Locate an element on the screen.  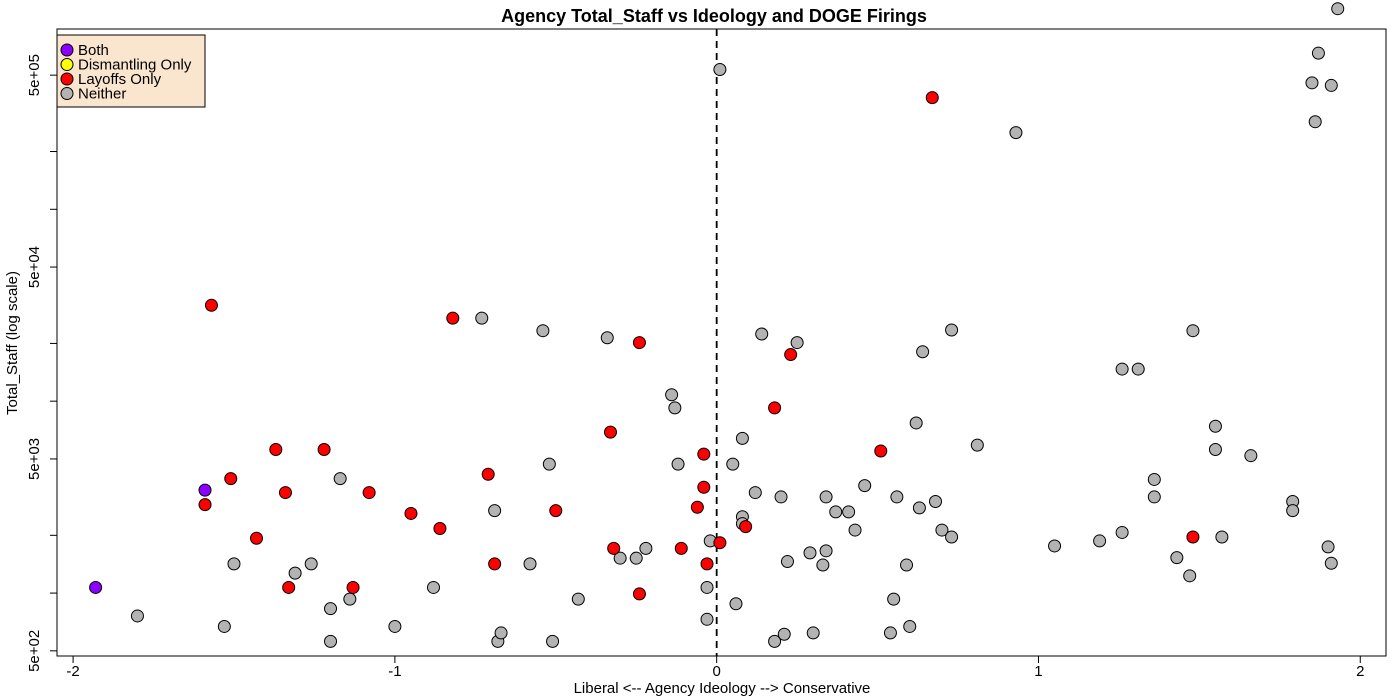
legend-label-neither: Neither is located at coordinates (102, 94).